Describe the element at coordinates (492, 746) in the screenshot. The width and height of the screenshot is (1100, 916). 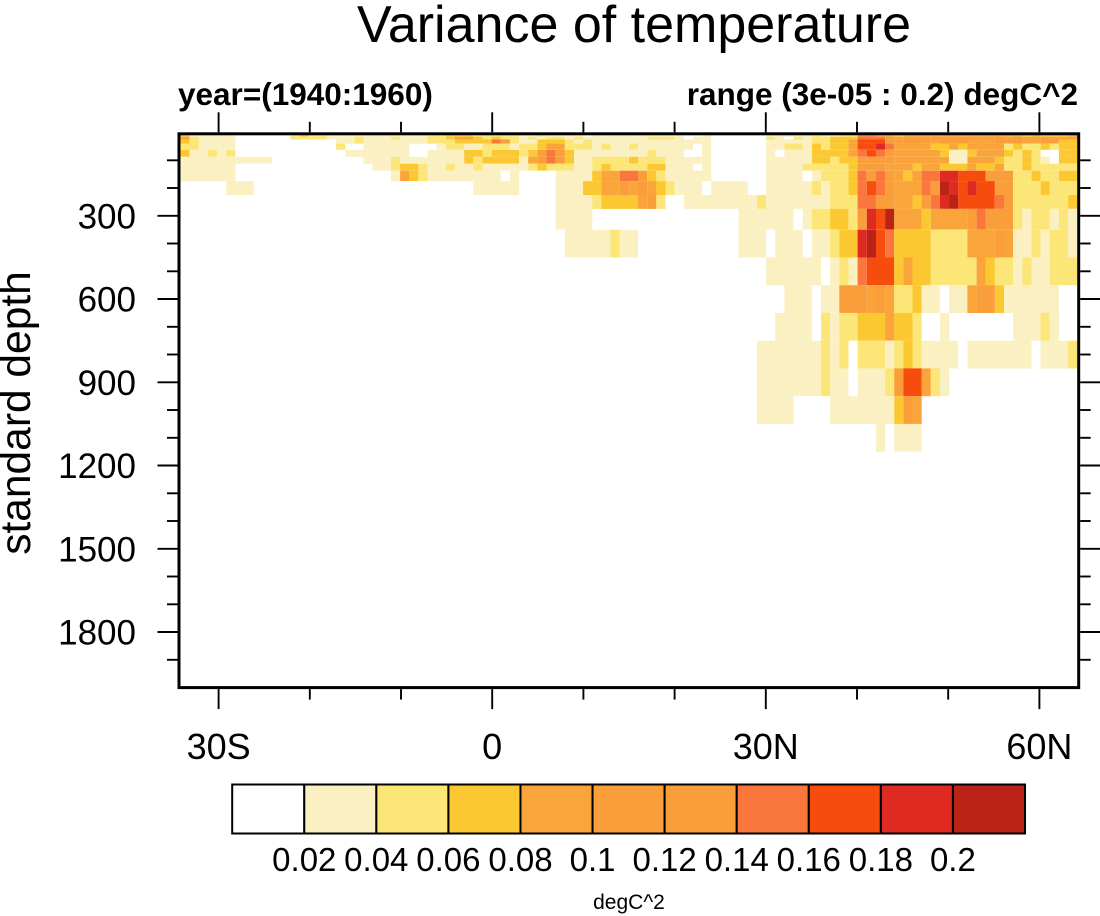
I see `svg-text: 0` at that location.